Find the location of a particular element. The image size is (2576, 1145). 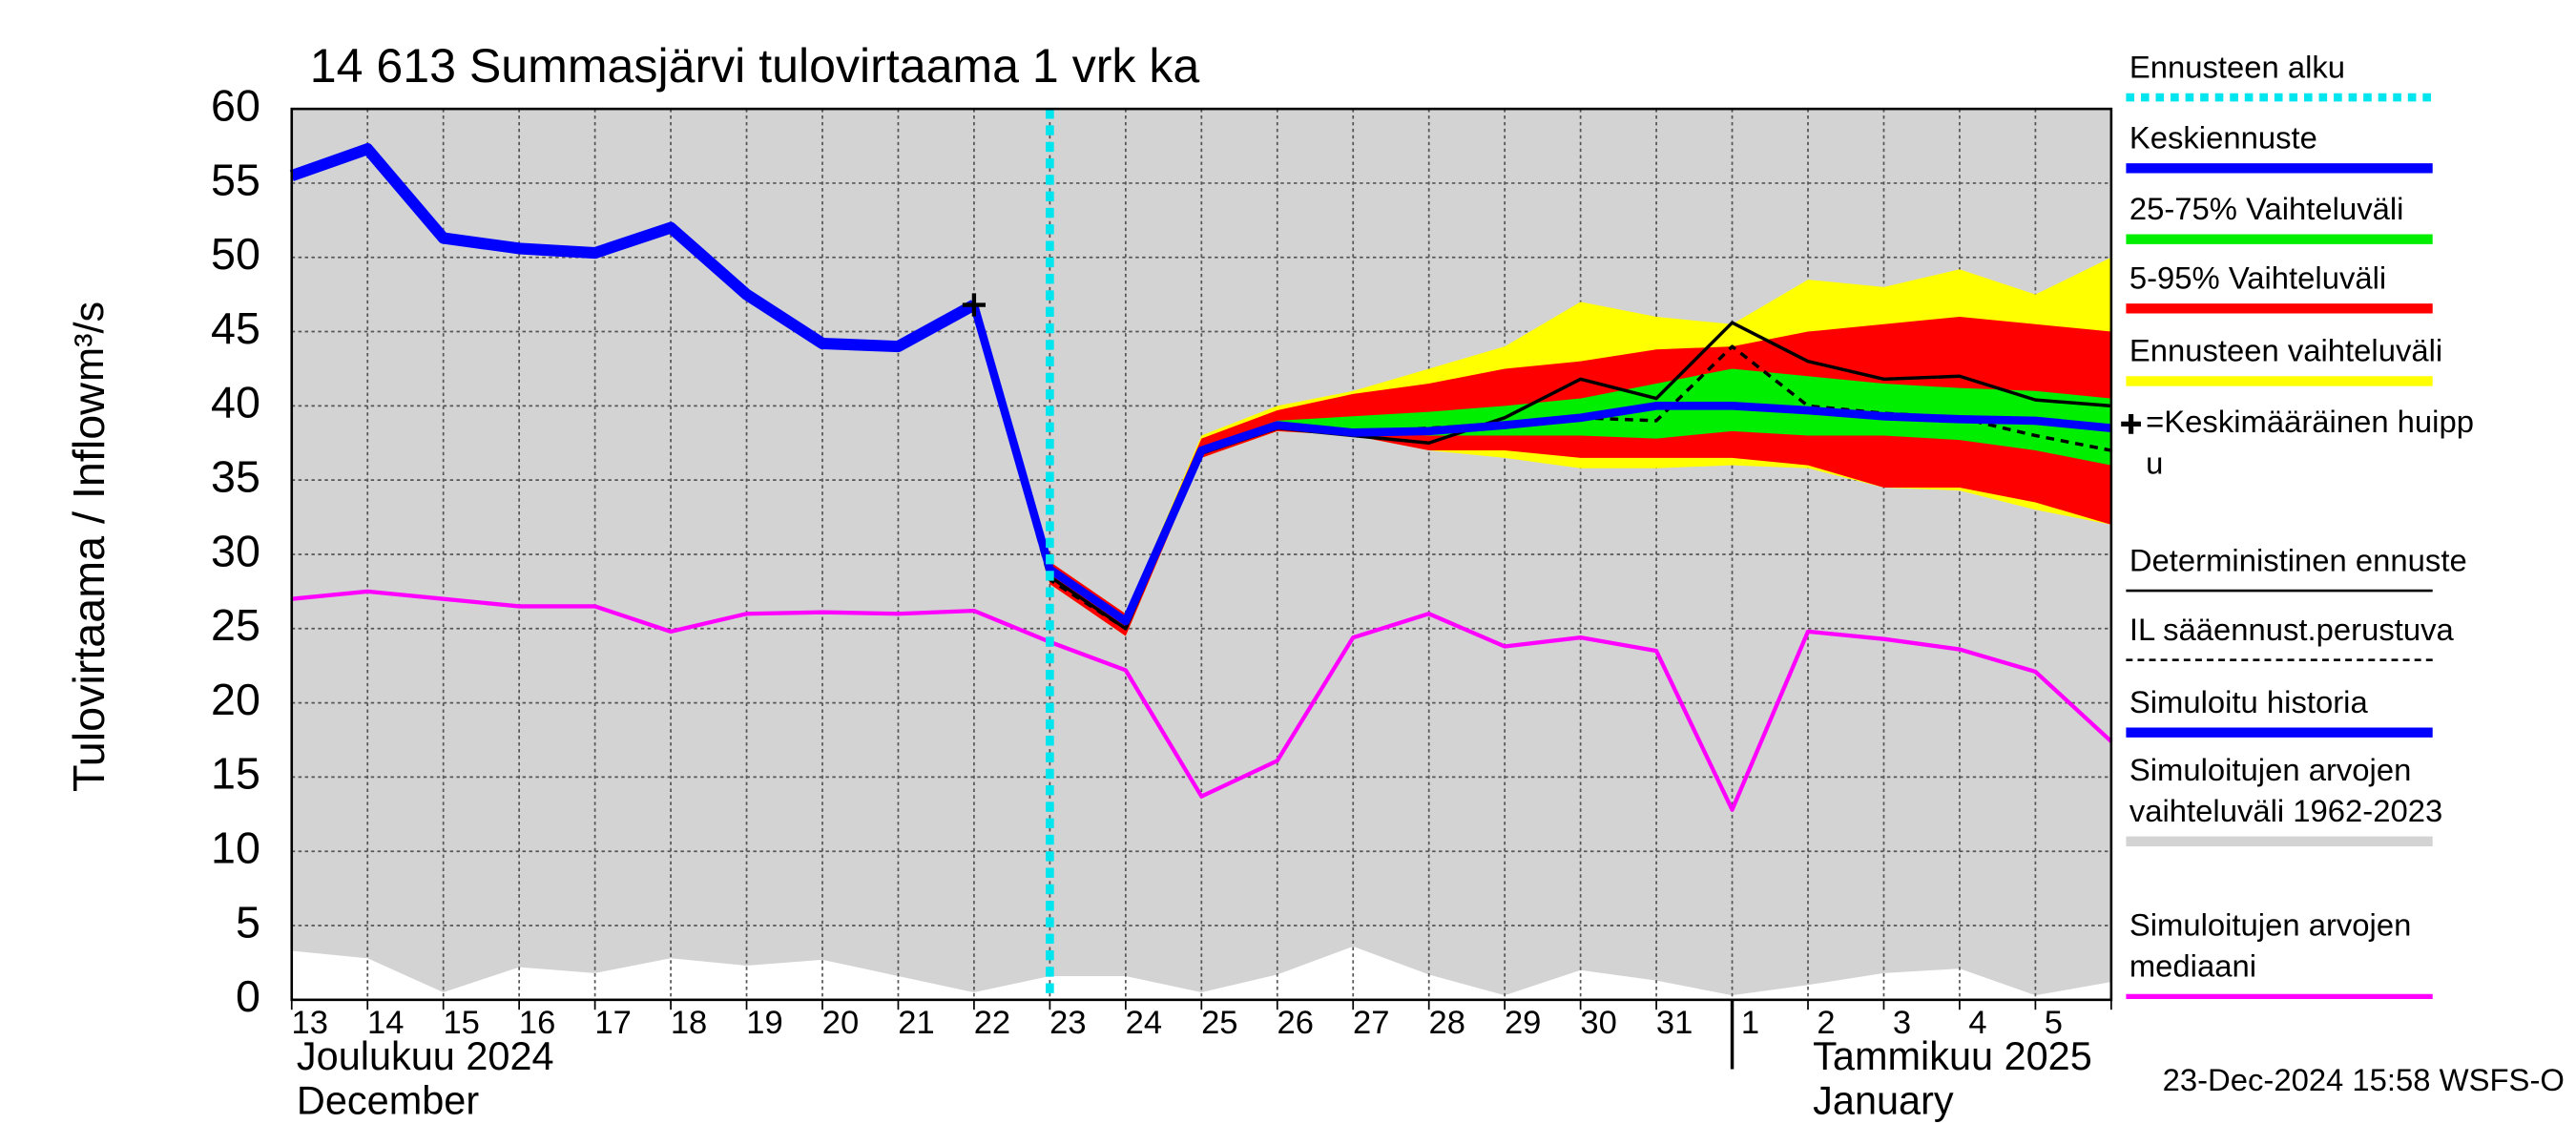

range-band is located at coordinates (1542, 464).